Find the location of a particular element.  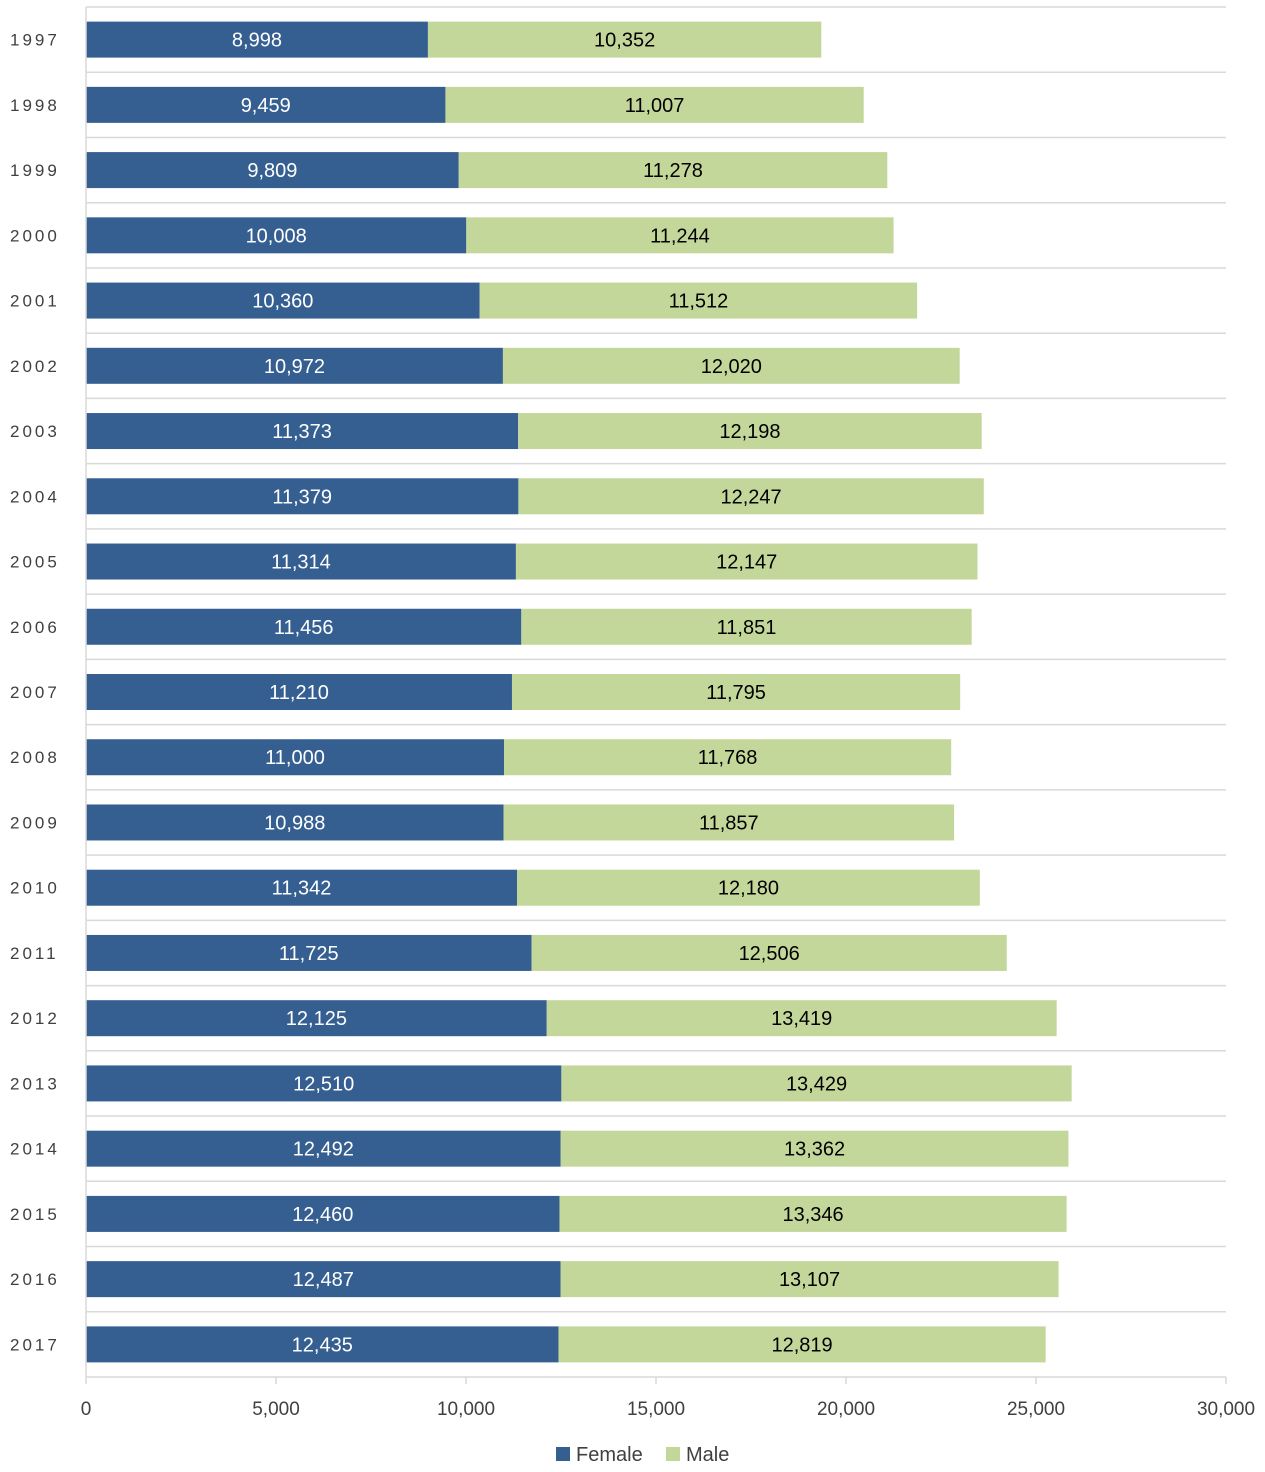

data-label: 12,460 is located at coordinates (322, 1215).